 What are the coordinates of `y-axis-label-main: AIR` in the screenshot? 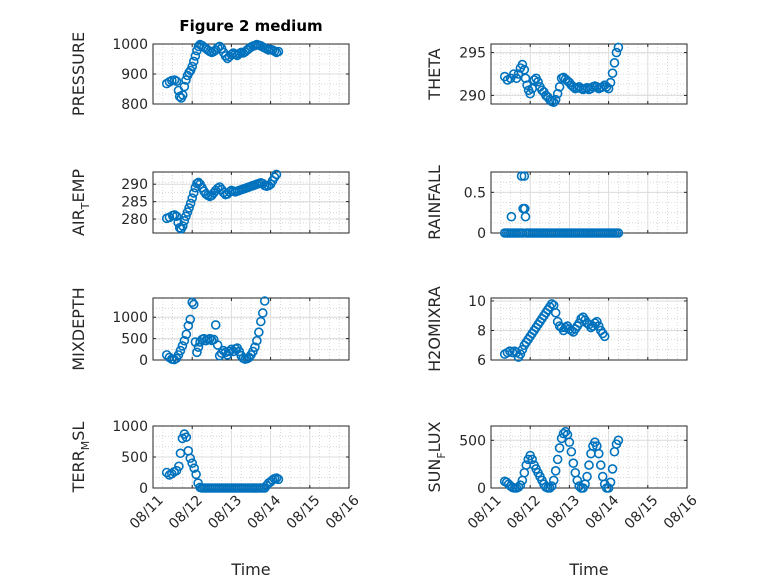 It's located at (78, 222).